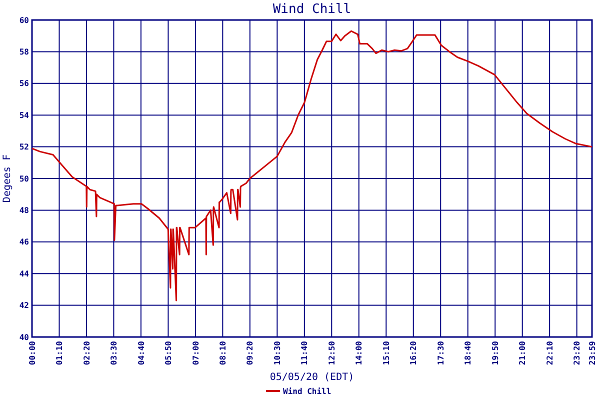  What do you see at coordinates (331, 353) in the screenshot?
I see `x-tick-label: 12:50` at bounding box center [331, 353].